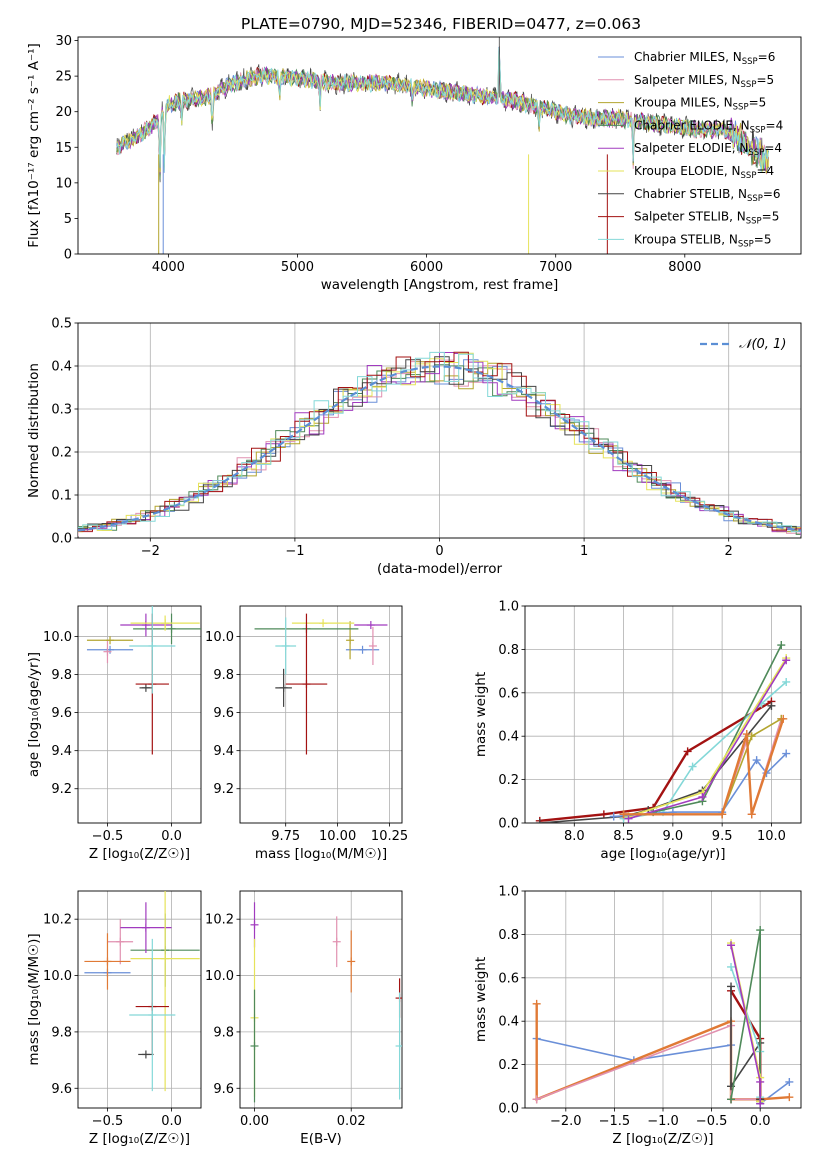 This screenshot has width=819, height=1170. I want to click on y-tick-label: 15, so click(63, 148).